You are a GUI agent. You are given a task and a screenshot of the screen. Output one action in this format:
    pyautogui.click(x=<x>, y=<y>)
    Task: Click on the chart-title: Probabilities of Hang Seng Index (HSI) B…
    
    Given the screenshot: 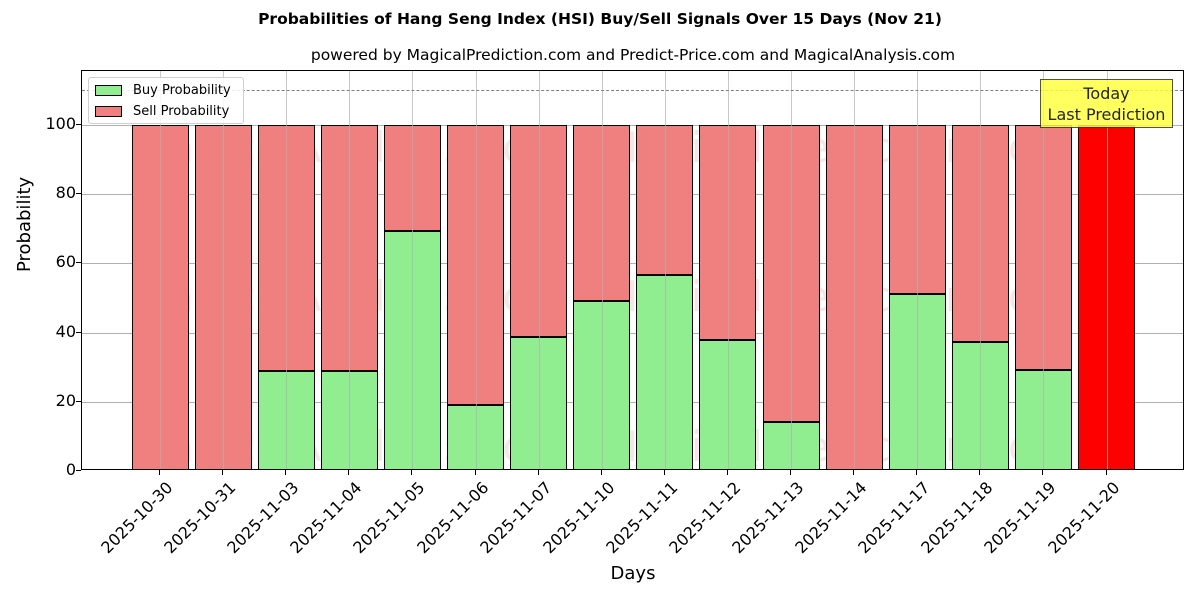 What is the action you would take?
    pyautogui.click(x=600, y=19)
    